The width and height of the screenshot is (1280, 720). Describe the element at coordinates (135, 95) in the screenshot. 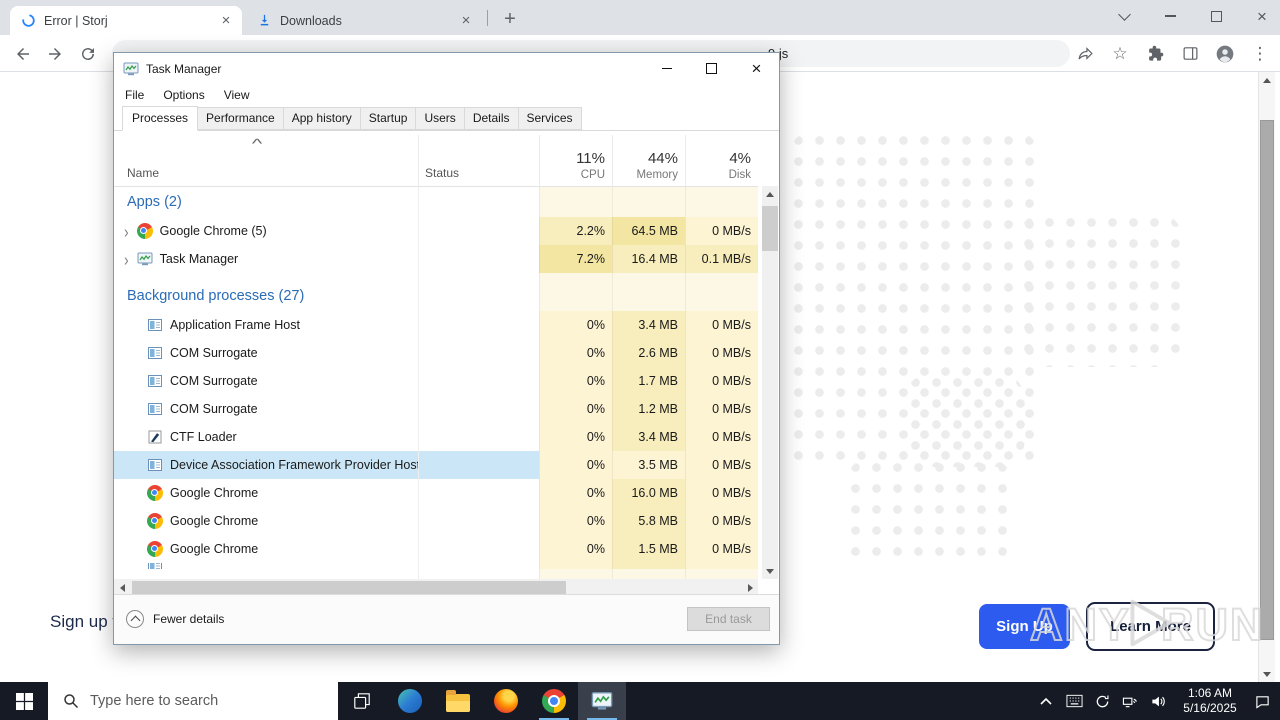

I see `menu-file: File` at that location.